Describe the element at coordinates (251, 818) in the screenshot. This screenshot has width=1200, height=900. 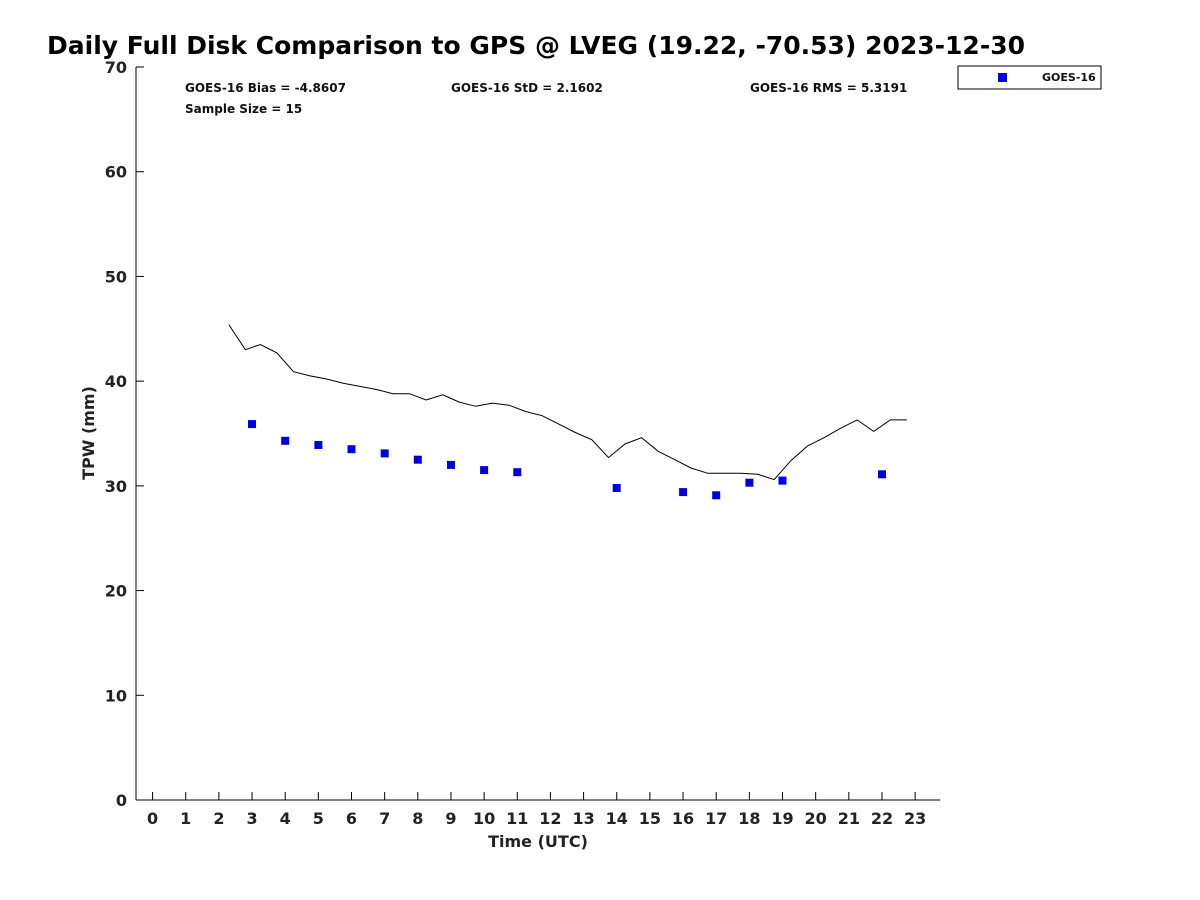
I see `x-tick-label: 3` at that location.